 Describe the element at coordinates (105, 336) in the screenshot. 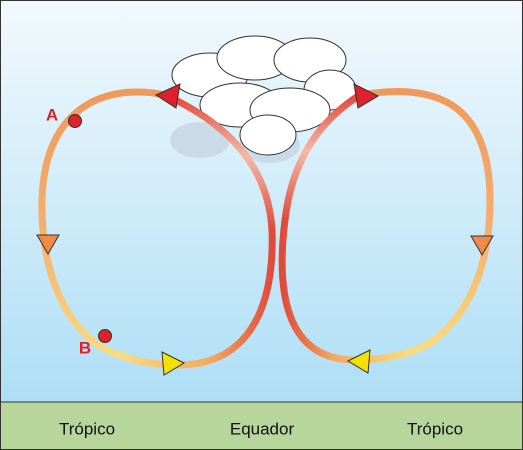

I see `point-b` at that location.